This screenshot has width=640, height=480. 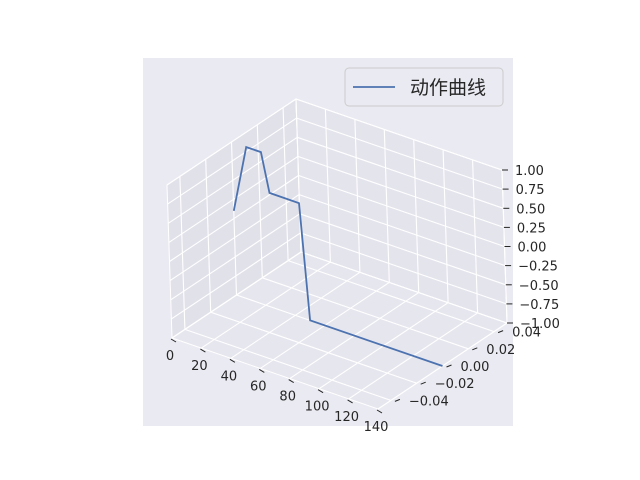 I want to click on y-tick-label: 0.02, so click(x=500, y=350).